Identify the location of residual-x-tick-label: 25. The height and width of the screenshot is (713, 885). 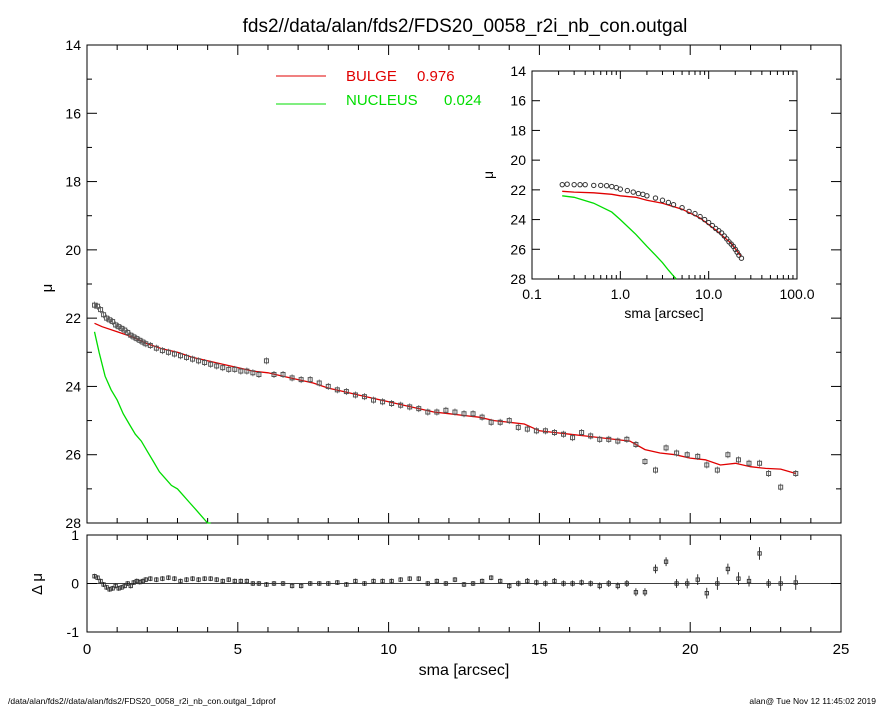
(841, 649).